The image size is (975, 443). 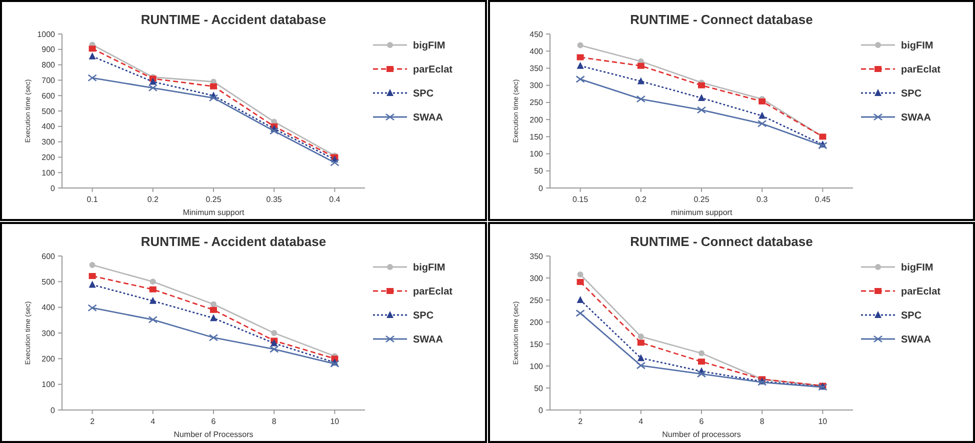 What do you see at coordinates (335, 199) in the screenshot?
I see `x-tick-label: 0.4` at bounding box center [335, 199].